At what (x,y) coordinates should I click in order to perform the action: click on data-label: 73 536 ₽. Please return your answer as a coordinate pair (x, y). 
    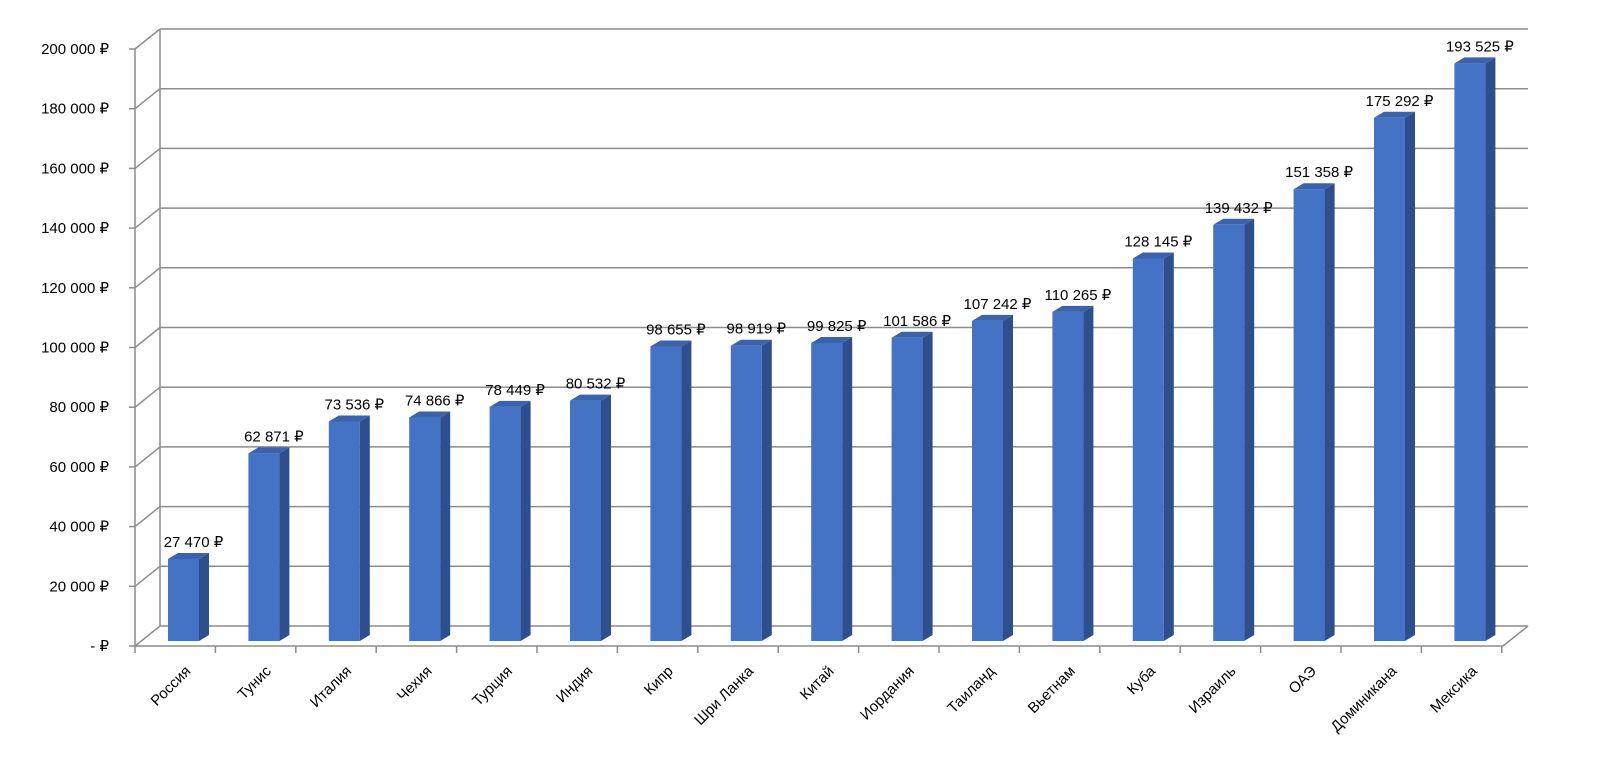
    Looking at the image, I should click on (355, 404).